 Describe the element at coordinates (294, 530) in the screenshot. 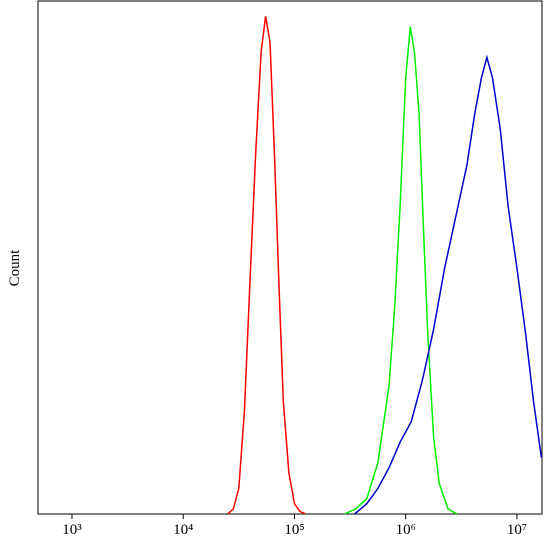

I see `x-tick-label: 10⁵` at that location.